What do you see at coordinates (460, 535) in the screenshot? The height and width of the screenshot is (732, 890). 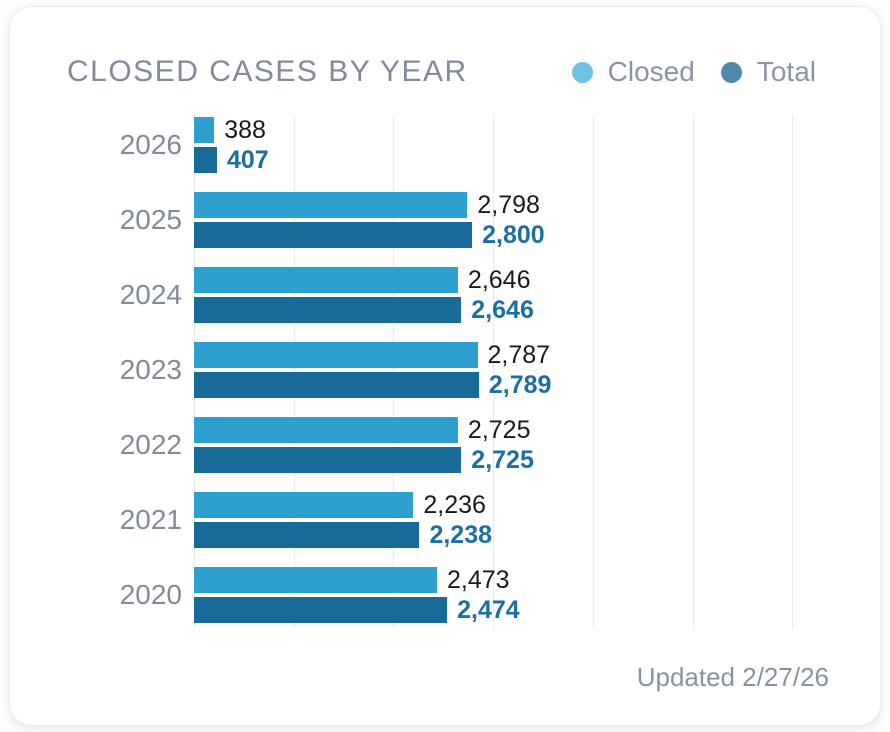 I see `total-value-label: 2,238` at bounding box center [460, 535].